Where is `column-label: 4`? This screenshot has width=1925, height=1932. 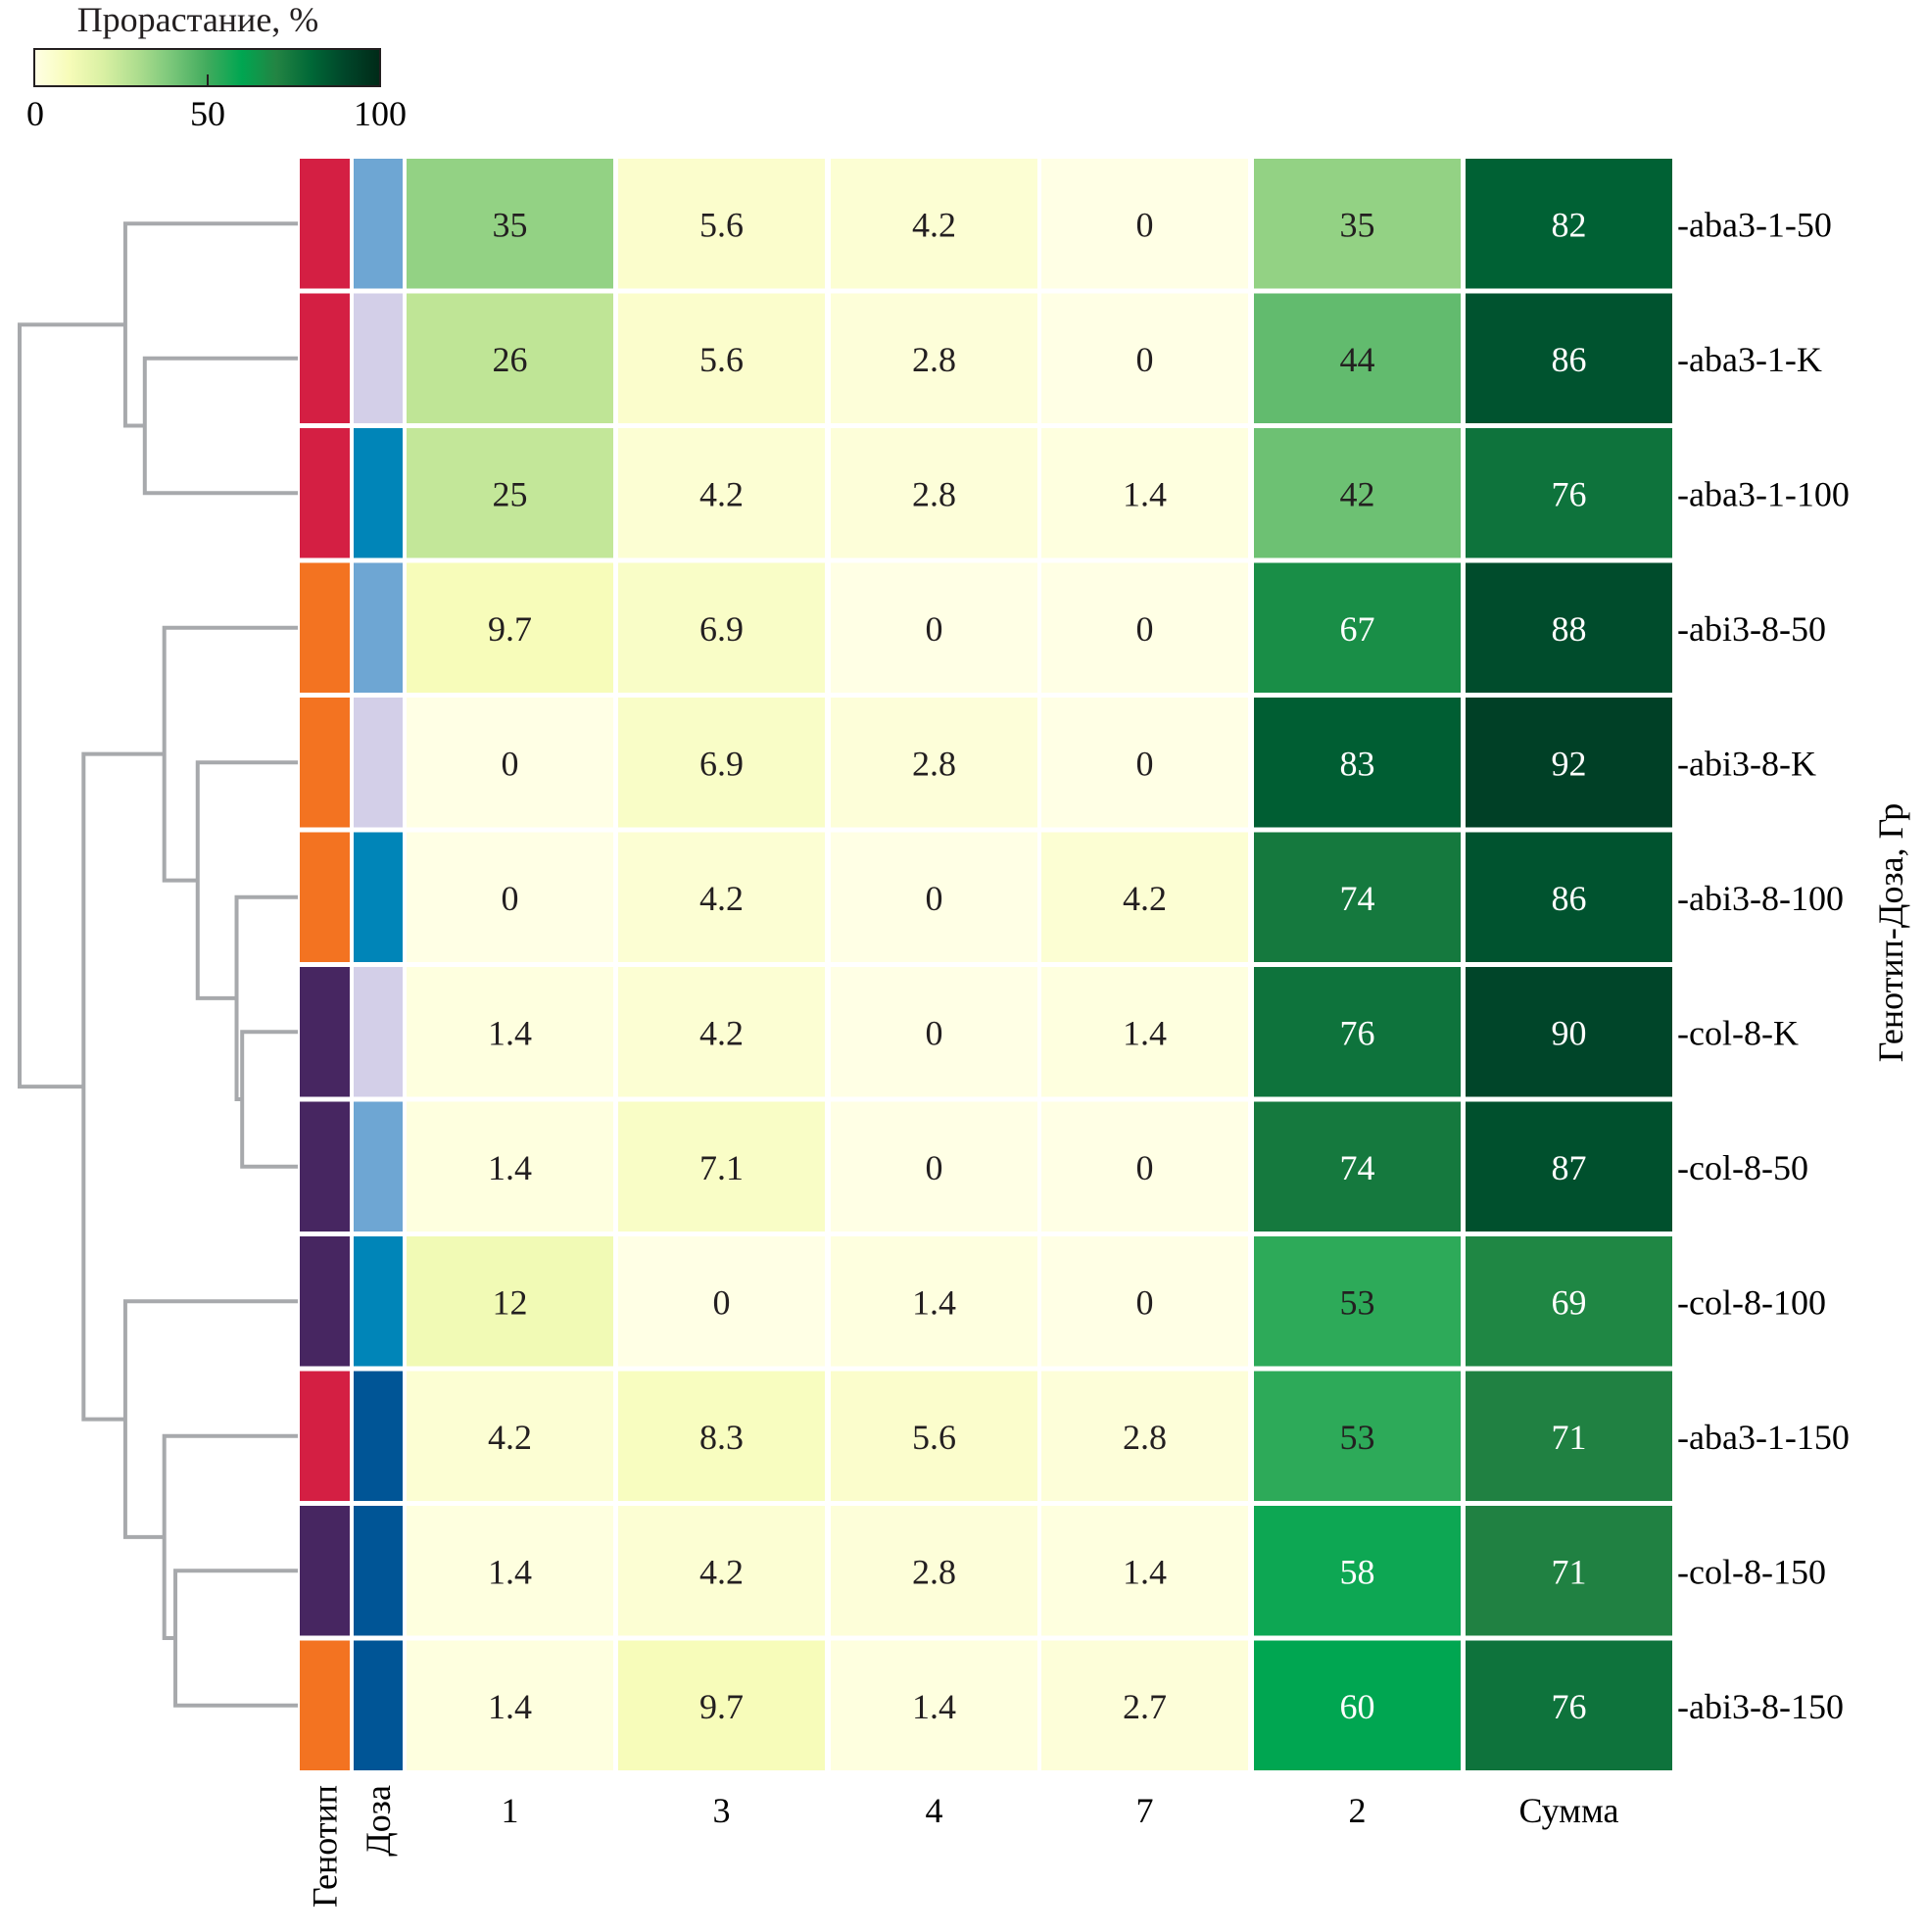
column-label: 4 is located at coordinates (934, 1810).